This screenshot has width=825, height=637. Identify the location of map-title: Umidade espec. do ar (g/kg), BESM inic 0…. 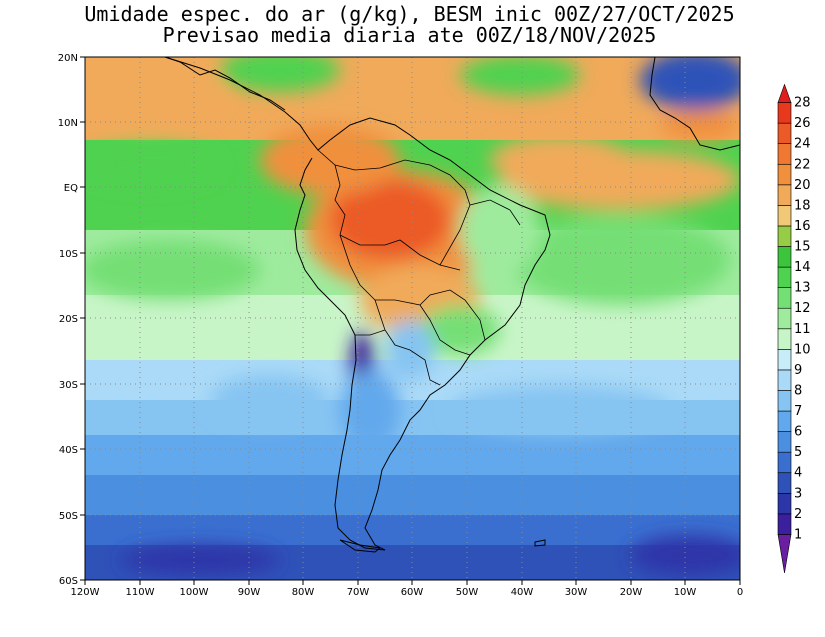
(409, 14).